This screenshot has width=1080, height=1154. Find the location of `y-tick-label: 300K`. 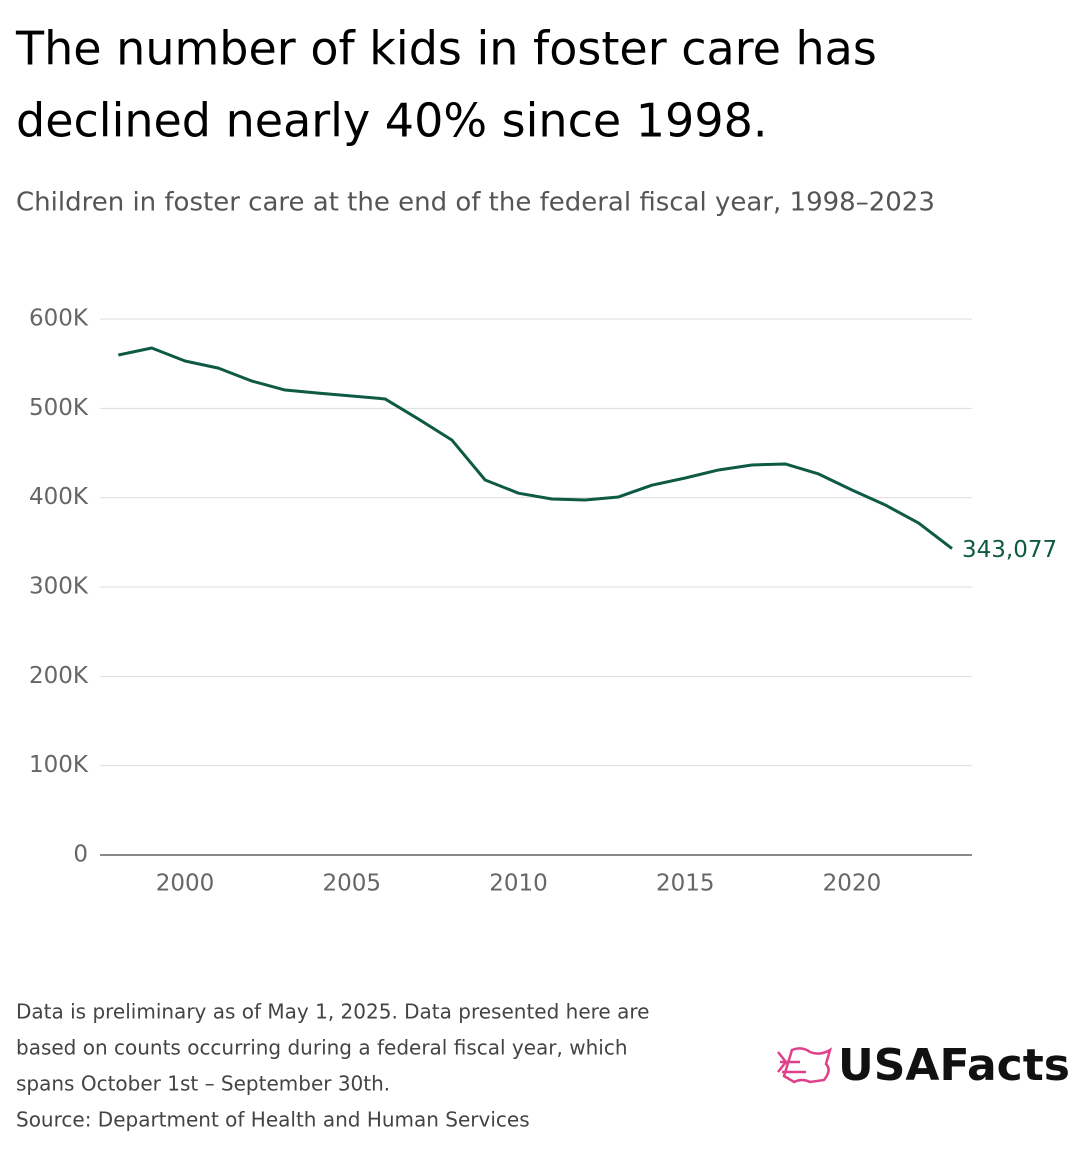

y-tick-label: 300K is located at coordinates (59, 587).